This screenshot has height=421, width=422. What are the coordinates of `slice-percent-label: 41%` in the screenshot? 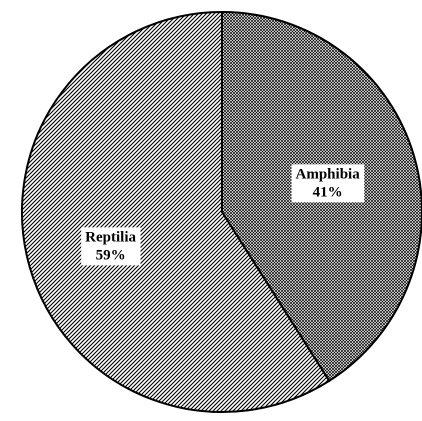 It's located at (328, 192).